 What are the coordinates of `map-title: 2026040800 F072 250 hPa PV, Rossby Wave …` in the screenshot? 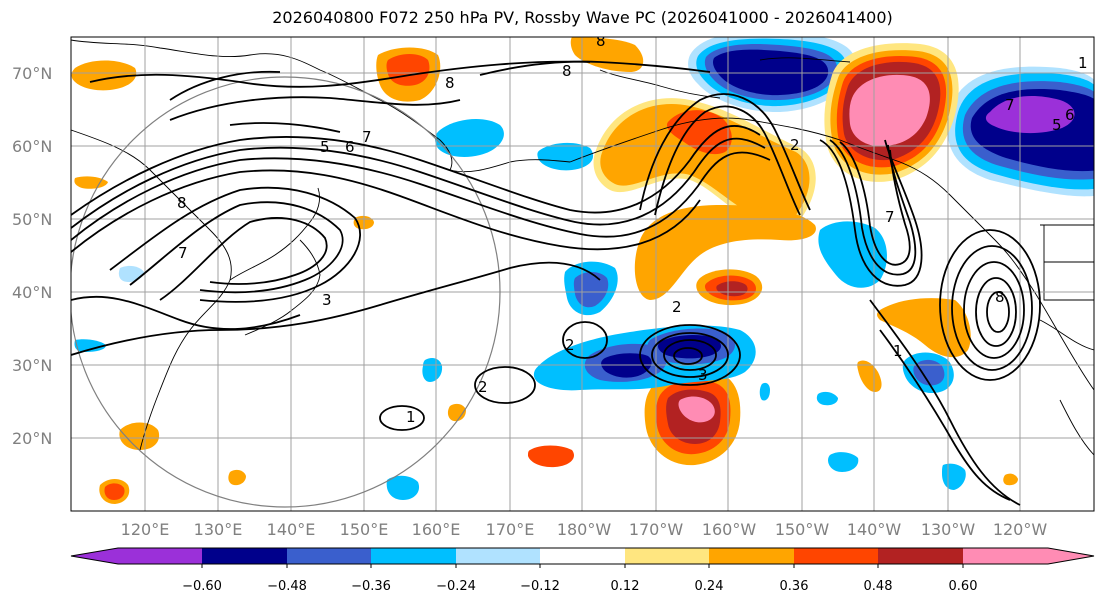 It's located at (582, 17).